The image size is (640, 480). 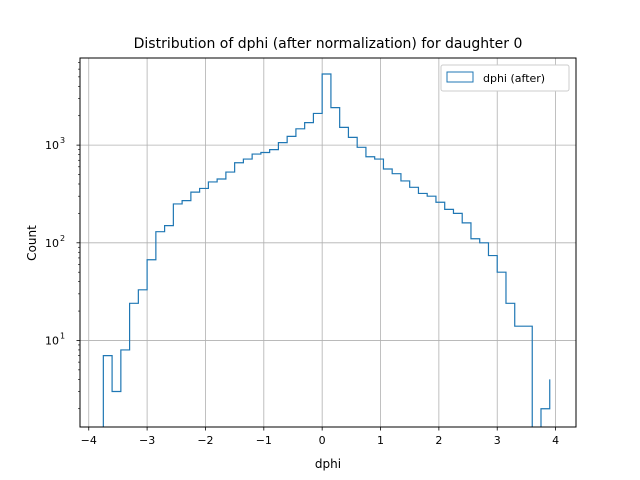 What do you see at coordinates (32, 243) in the screenshot?
I see `y-axis-label: Count` at bounding box center [32, 243].